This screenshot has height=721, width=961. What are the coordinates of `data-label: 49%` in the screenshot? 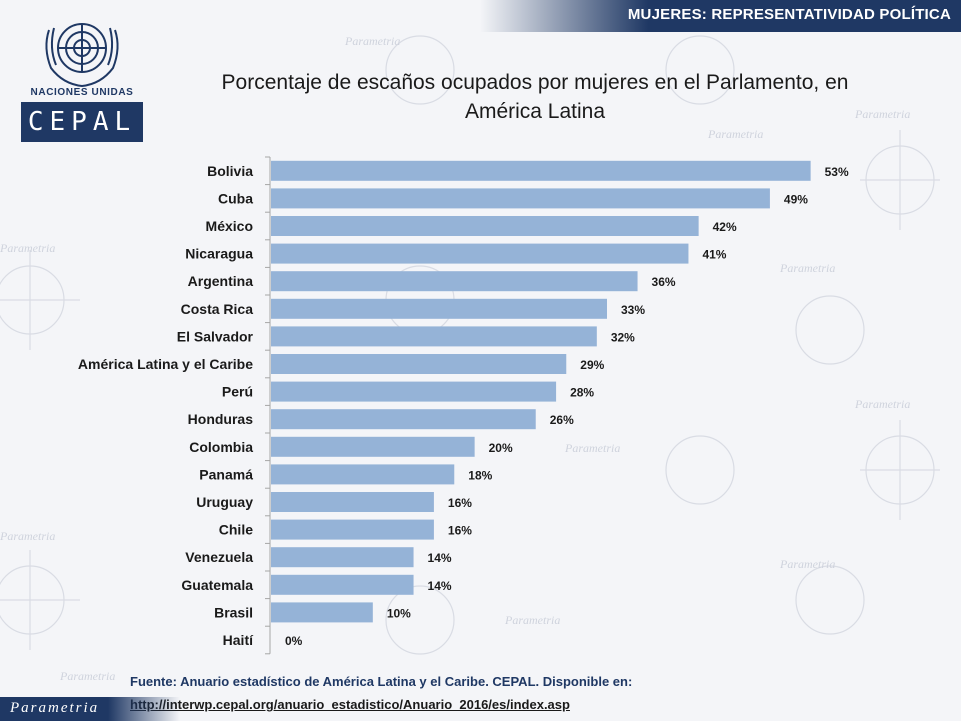 It's located at (796, 199).